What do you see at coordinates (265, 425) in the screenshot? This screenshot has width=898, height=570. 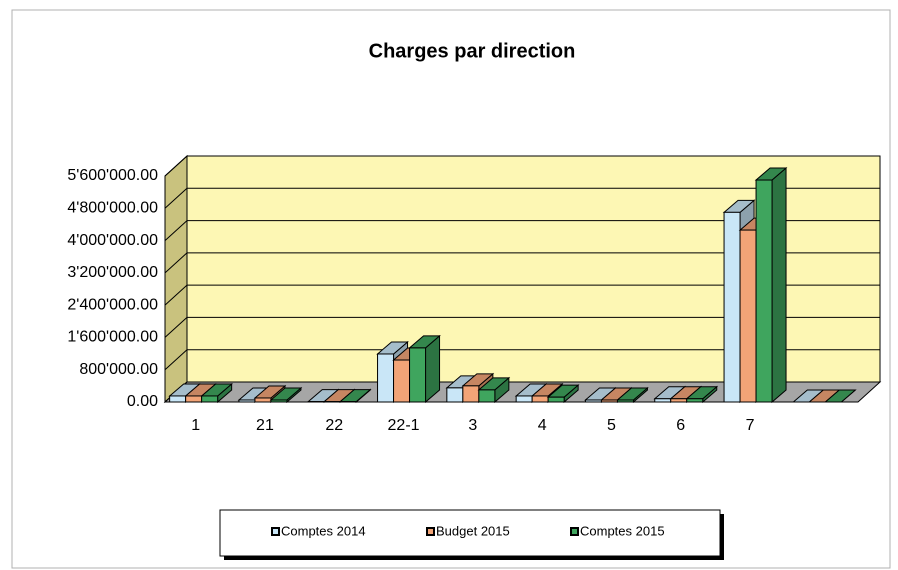 I see `x-tick-label: 21` at bounding box center [265, 425].